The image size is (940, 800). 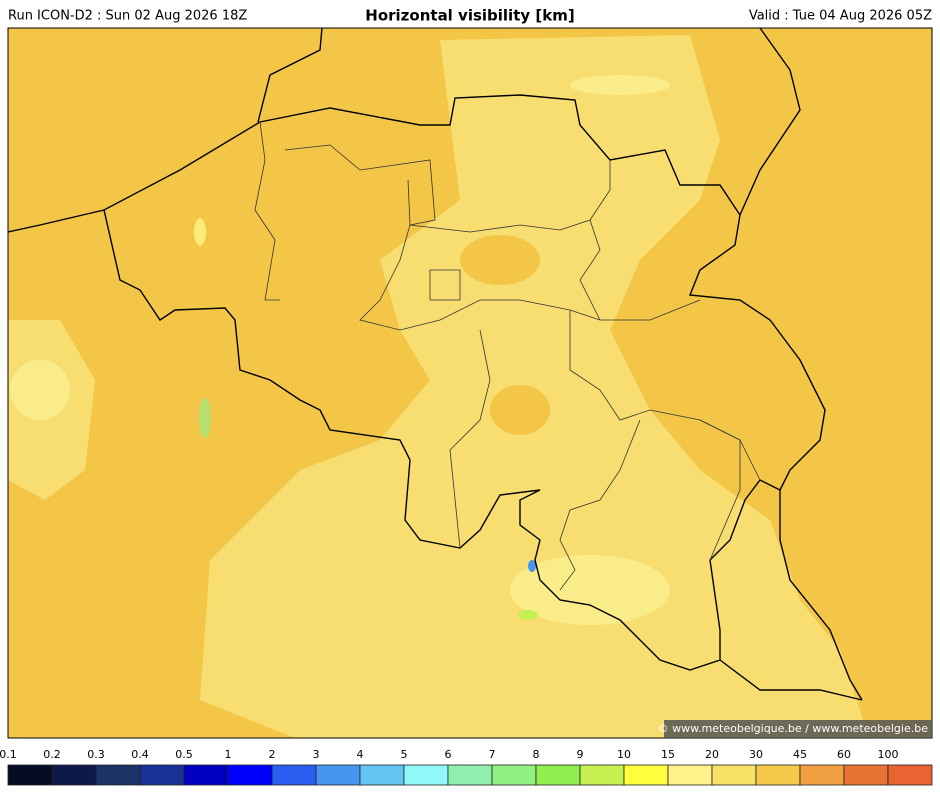 I want to click on map-title: Horizontal visibility [km], so click(x=469, y=16).